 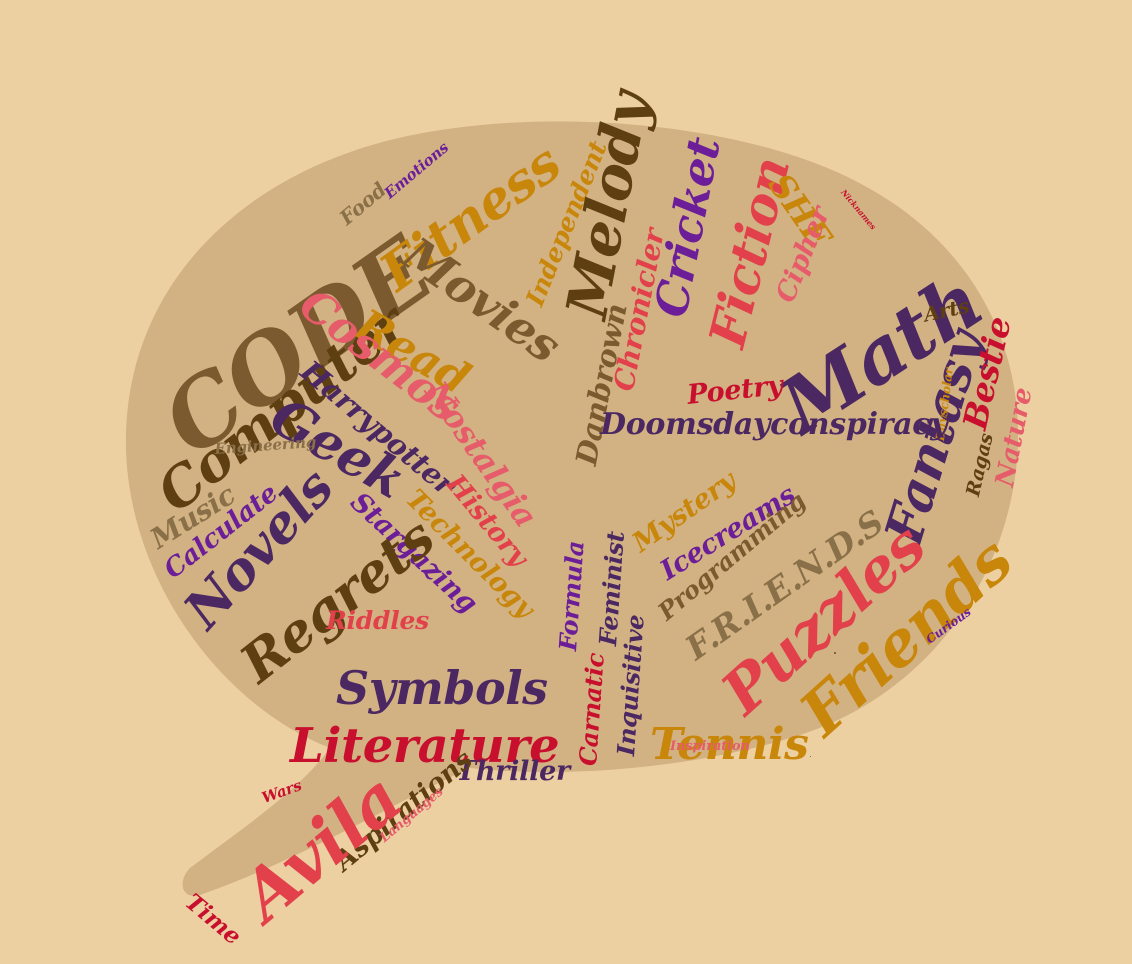 What do you see at coordinates (735, 390) in the screenshot?
I see `word-poetry: Poetry` at bounding box center [735, 390].